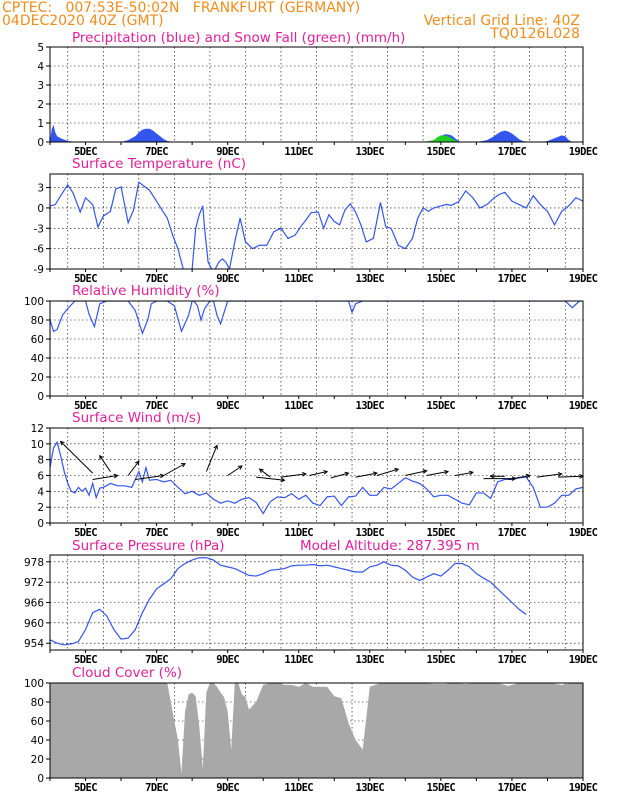 The image size is (618, 800). What do you see at coordinates (390, 546) in the screenshot?
I see `panel-annotation: Model Altitude: 287.395 m` at bounding box center [390, 546].